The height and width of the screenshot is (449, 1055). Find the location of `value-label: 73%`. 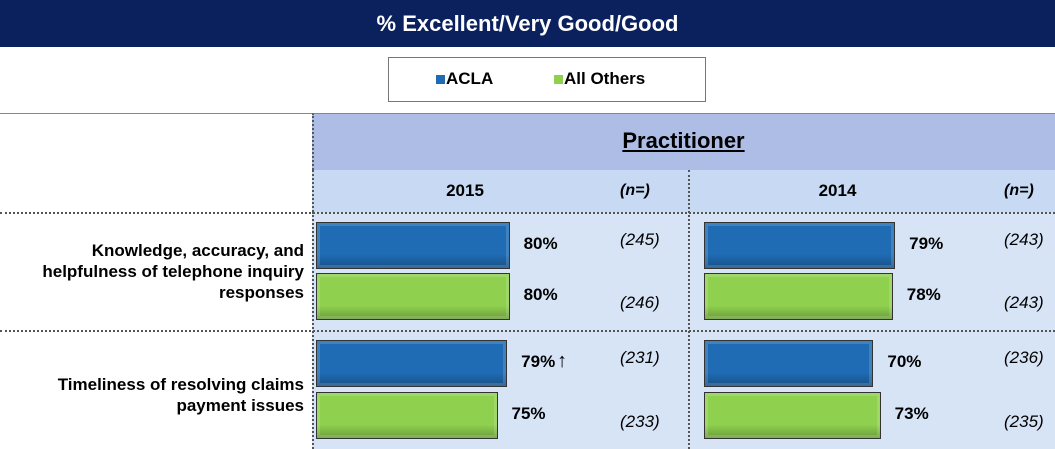

value-label: 73% is located at coordinates (911, 413).